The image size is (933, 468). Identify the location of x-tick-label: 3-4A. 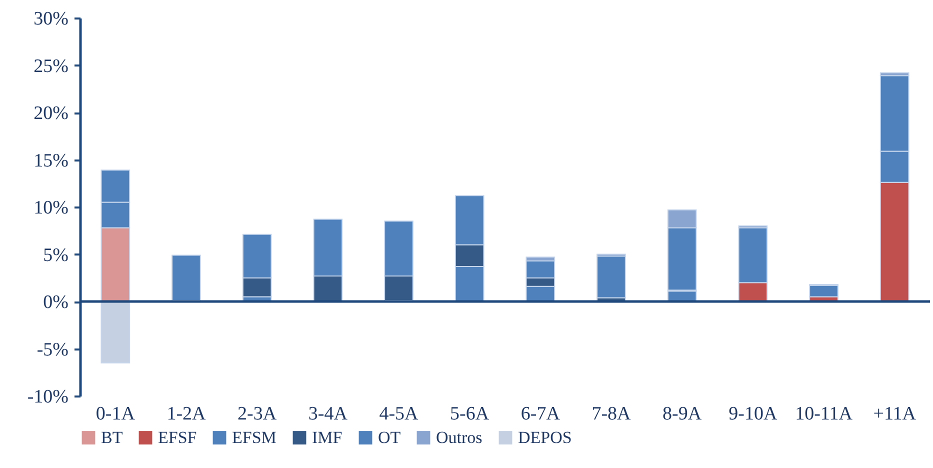
(328, 414).